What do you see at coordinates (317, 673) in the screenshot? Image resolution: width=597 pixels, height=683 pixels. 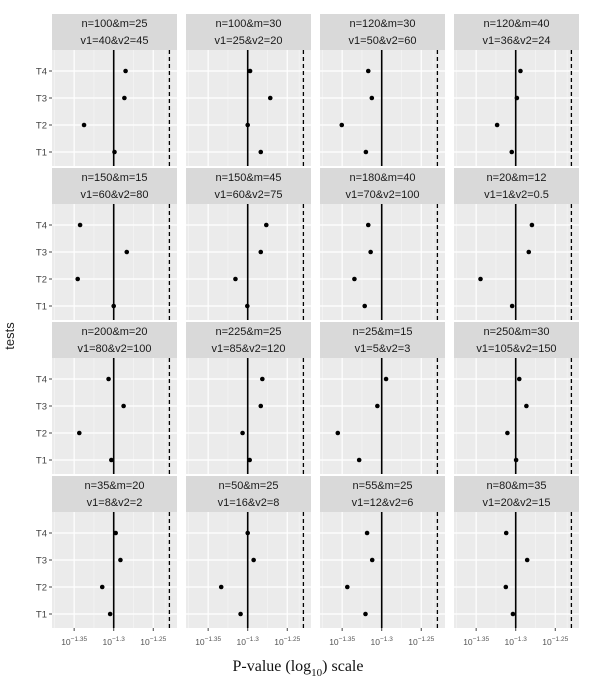 I see `x-axis-label-subscript: 10` at bounding box center [317, 673].